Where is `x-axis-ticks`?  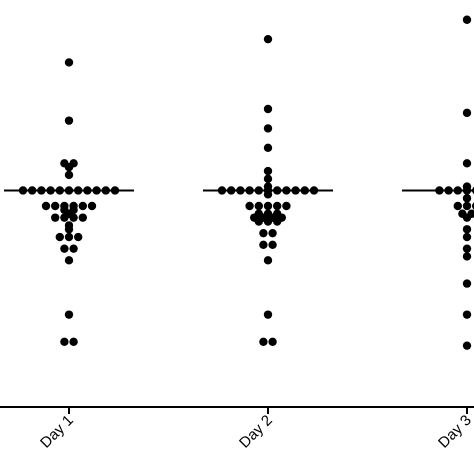
x-axis-ticks is located at coordinates (268, 410).